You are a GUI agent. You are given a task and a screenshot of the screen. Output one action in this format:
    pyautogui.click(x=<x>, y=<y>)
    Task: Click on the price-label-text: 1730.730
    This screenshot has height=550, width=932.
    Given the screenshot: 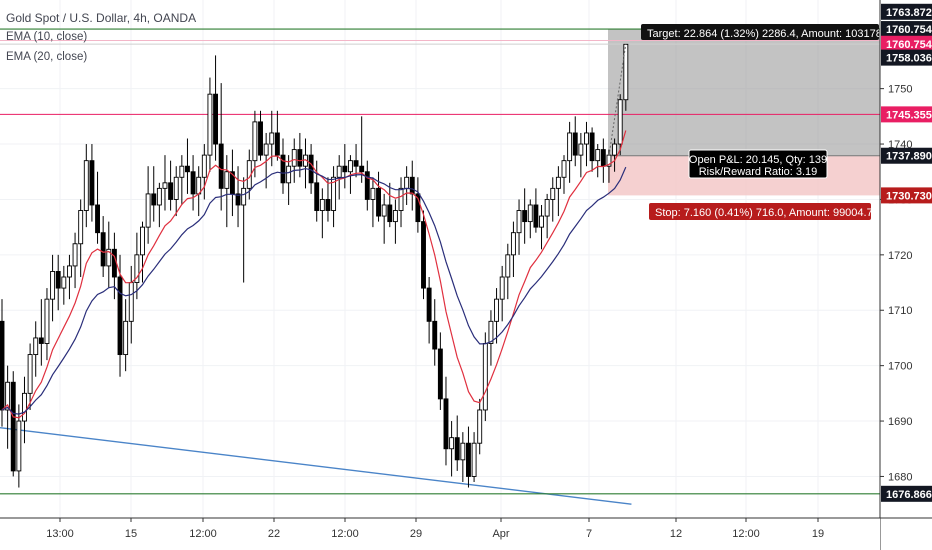 What is the action you would take?
    pyautogui.click(x=909, y=196)
    